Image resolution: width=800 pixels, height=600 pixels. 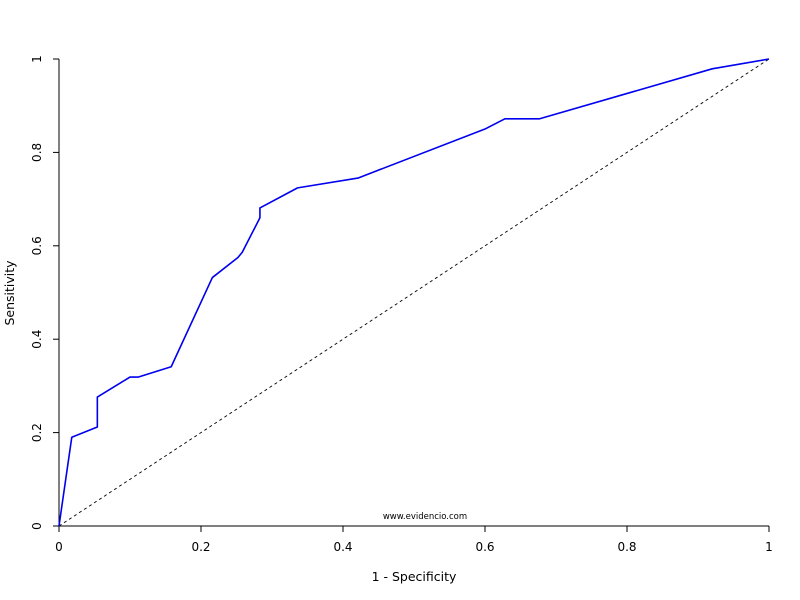 What do you see at coordinates (425, 517) in the screenshot?
I see `watermark-text: www.evidencio.com` at bounding box center [425, 517].